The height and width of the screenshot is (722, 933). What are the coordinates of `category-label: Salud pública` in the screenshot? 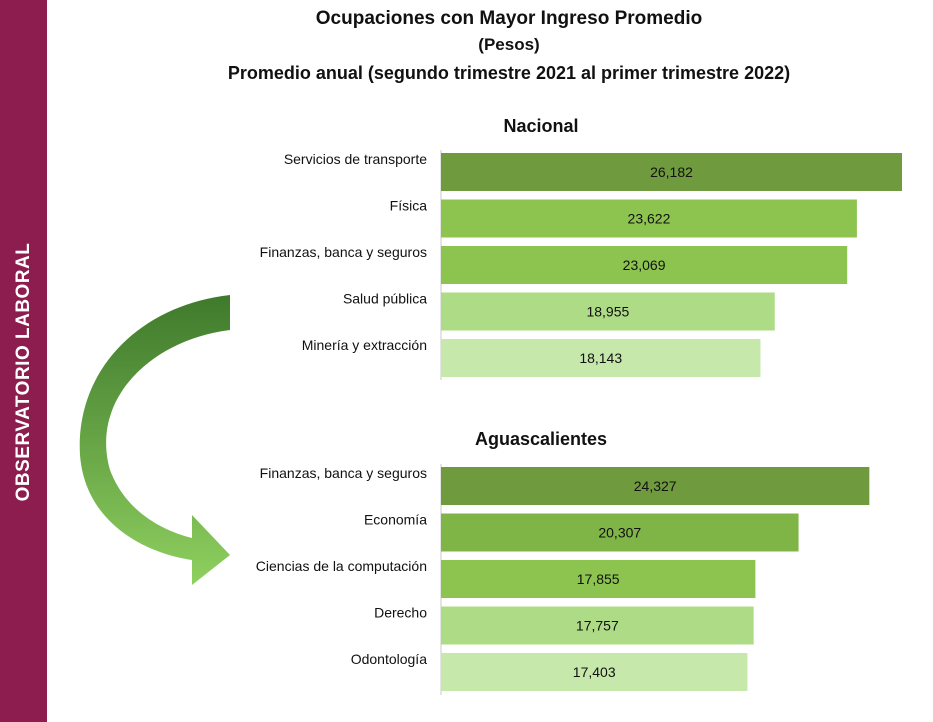 It's located at (385, 299).